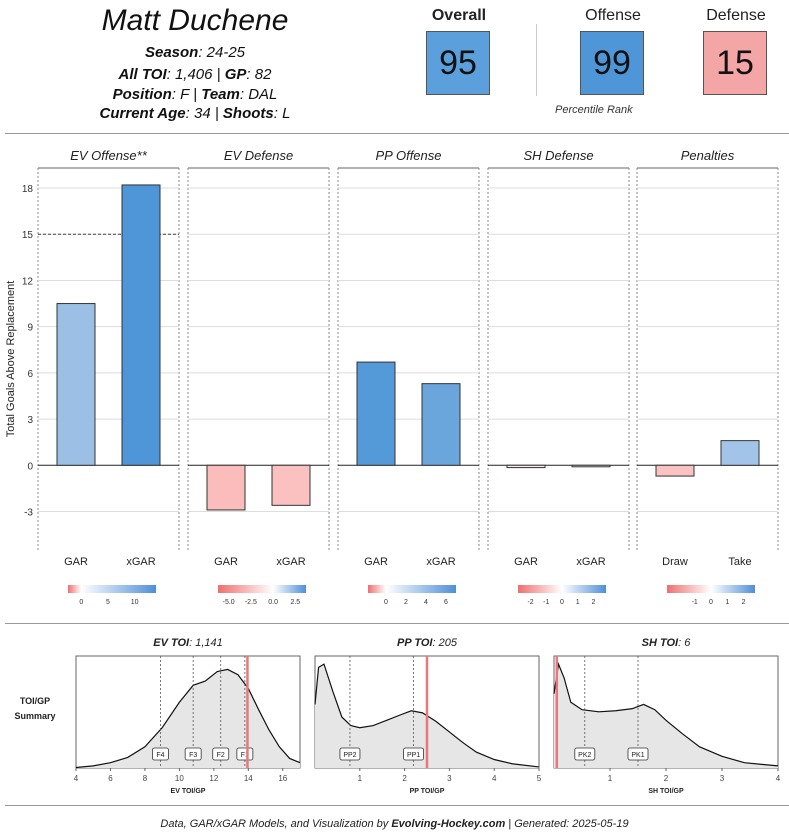 The height and width of the screenshot is (840, 789). Describe the element at coordinates (11, 359) in the screenshot. I see `y-axis-label: Total Goals Above Replacement` at that location.